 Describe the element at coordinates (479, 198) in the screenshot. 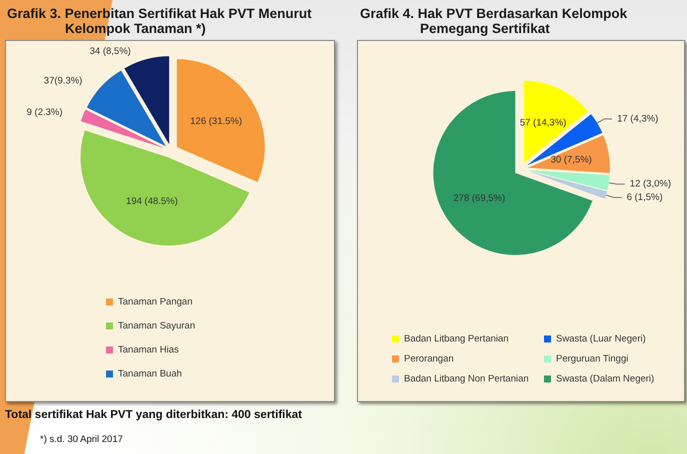

I see `data-label: 278 (69,5%)` at that location.